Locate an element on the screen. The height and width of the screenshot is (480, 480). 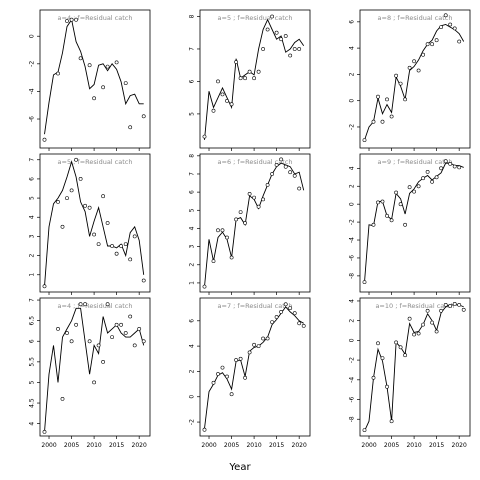
panel-title: a=7 ; f=Residual catch is located at coordinates (255, 306).